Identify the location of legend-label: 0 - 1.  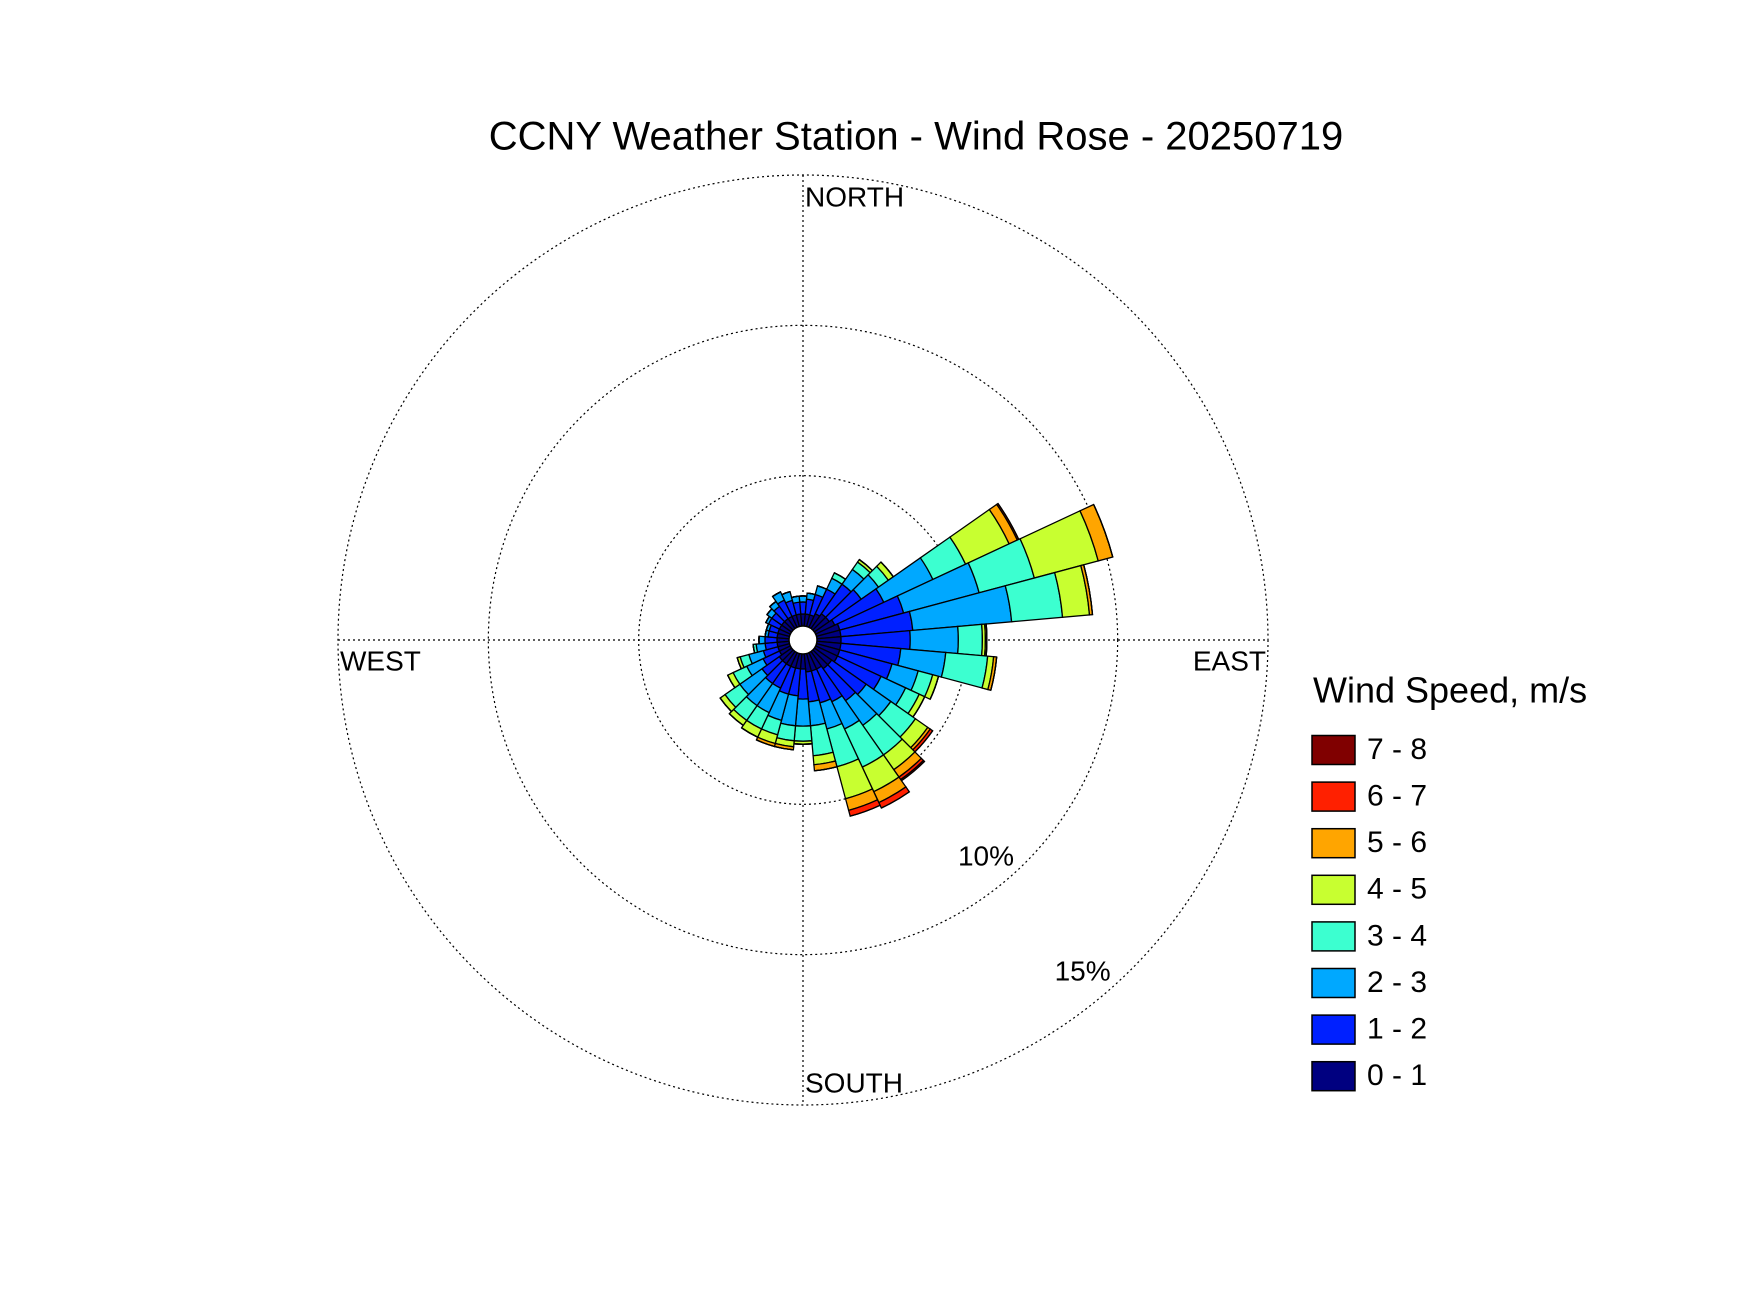
(1397, 1075).